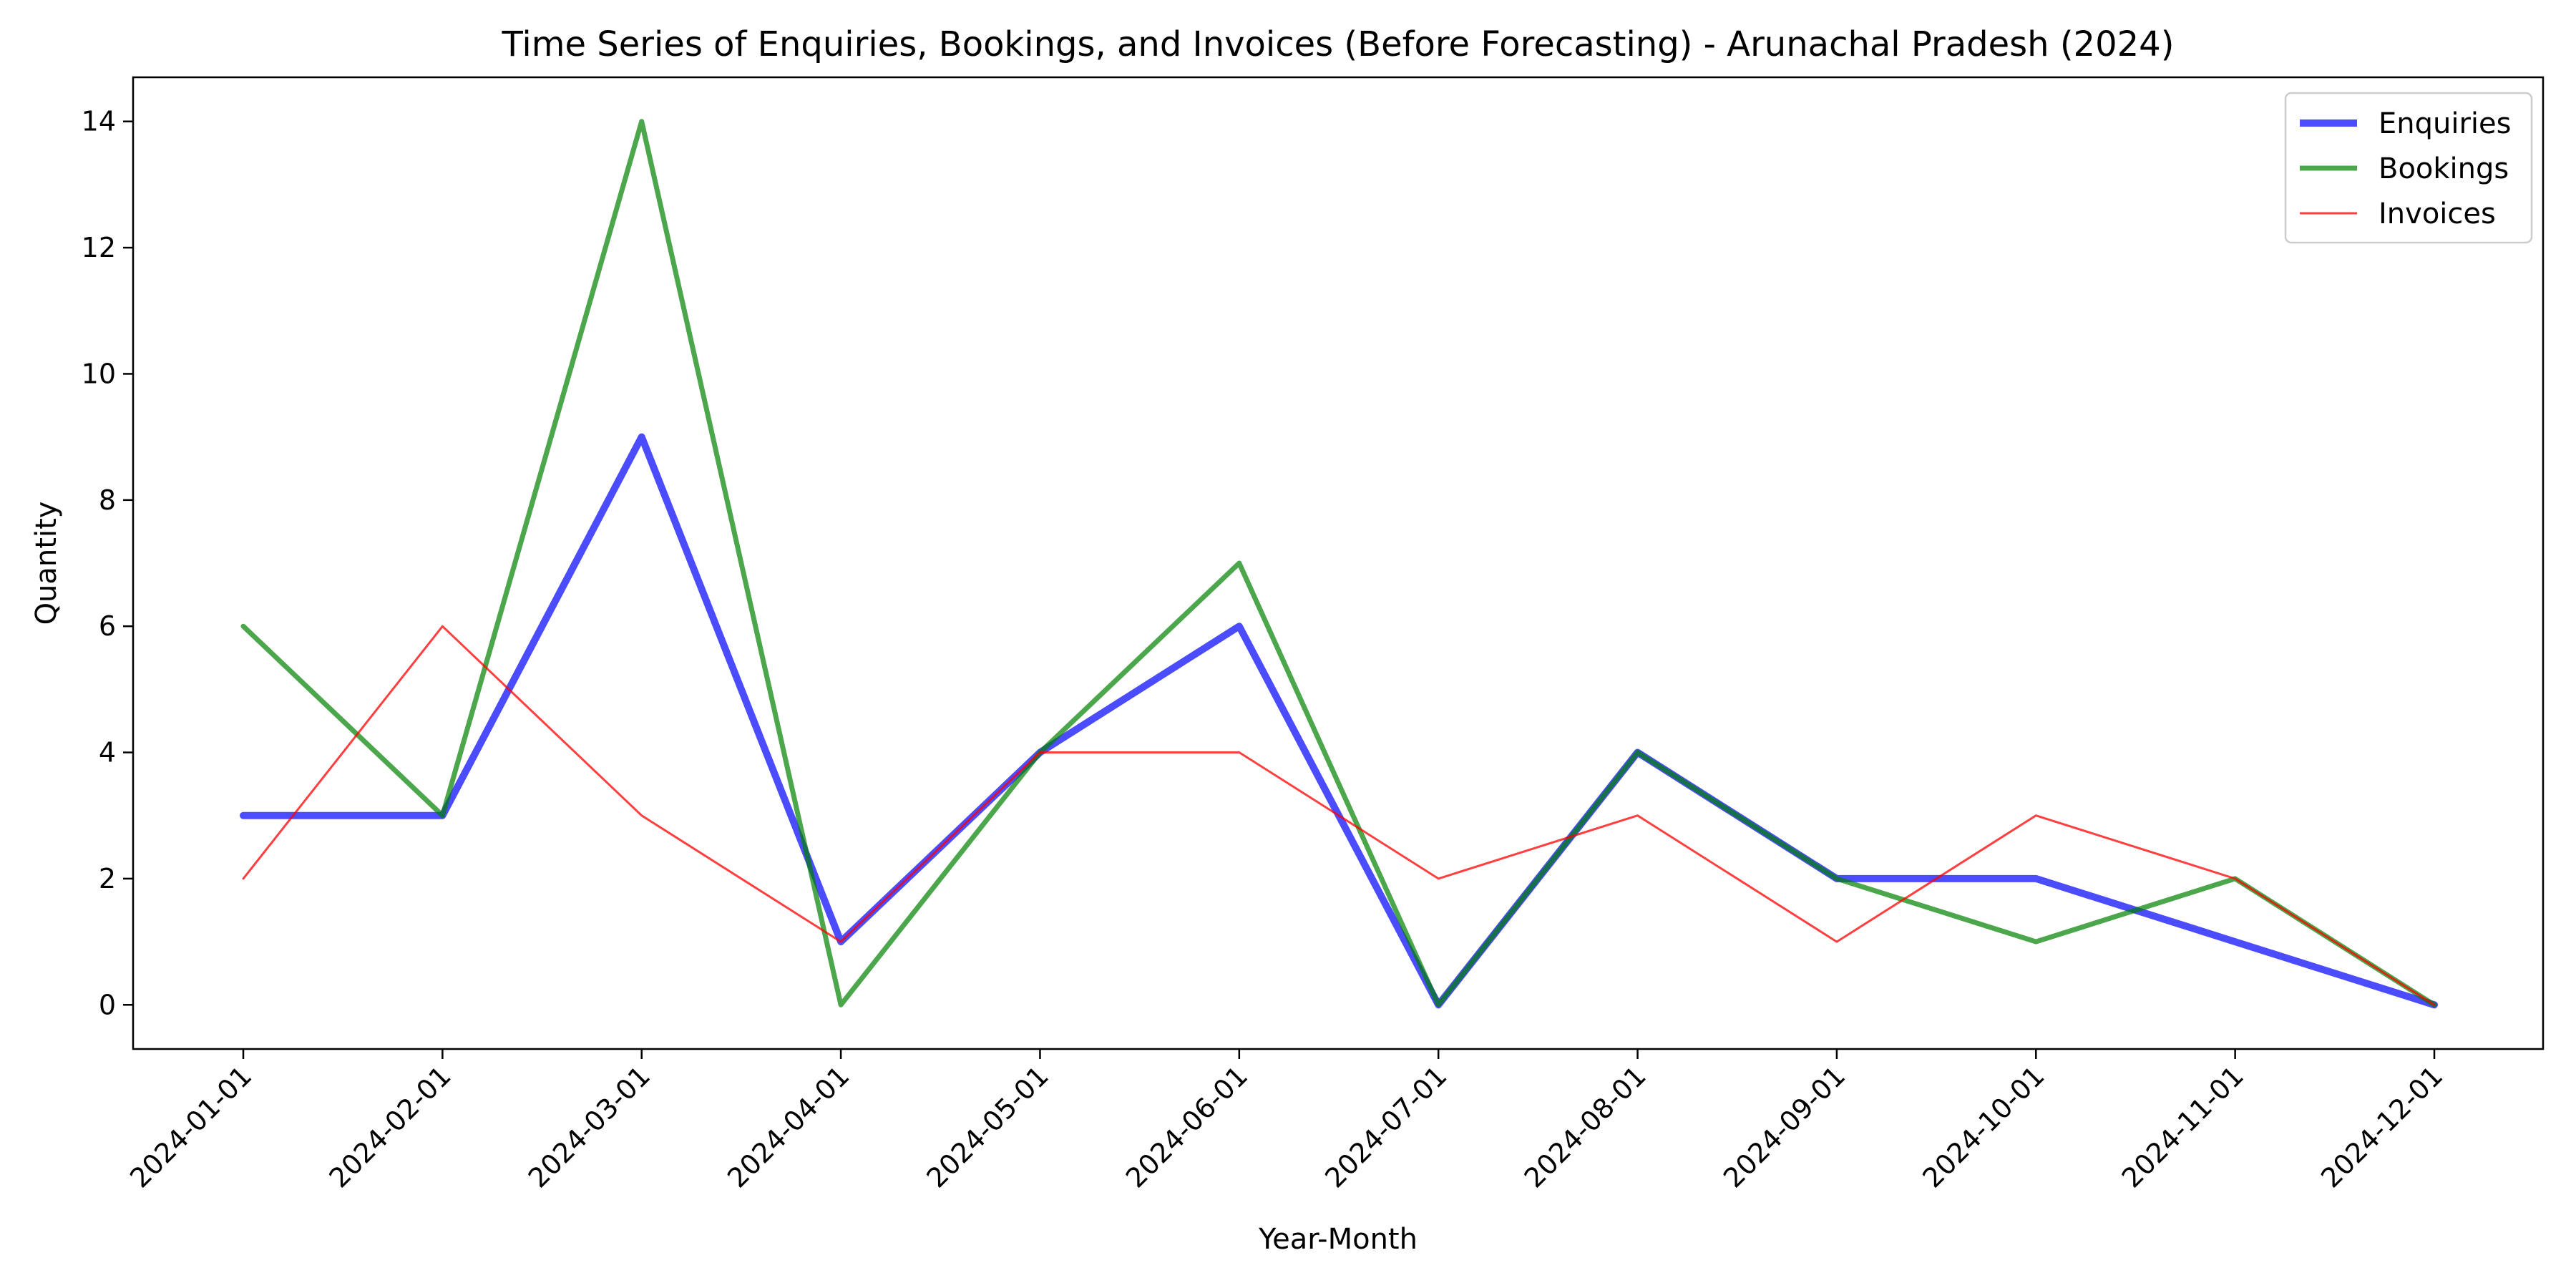 Image resolution: width=2576 pixels, height=1288 pixels. Describe the element at coordinates (99, 122) in the screenshot. I see `y-tick-label: 14` at that location.